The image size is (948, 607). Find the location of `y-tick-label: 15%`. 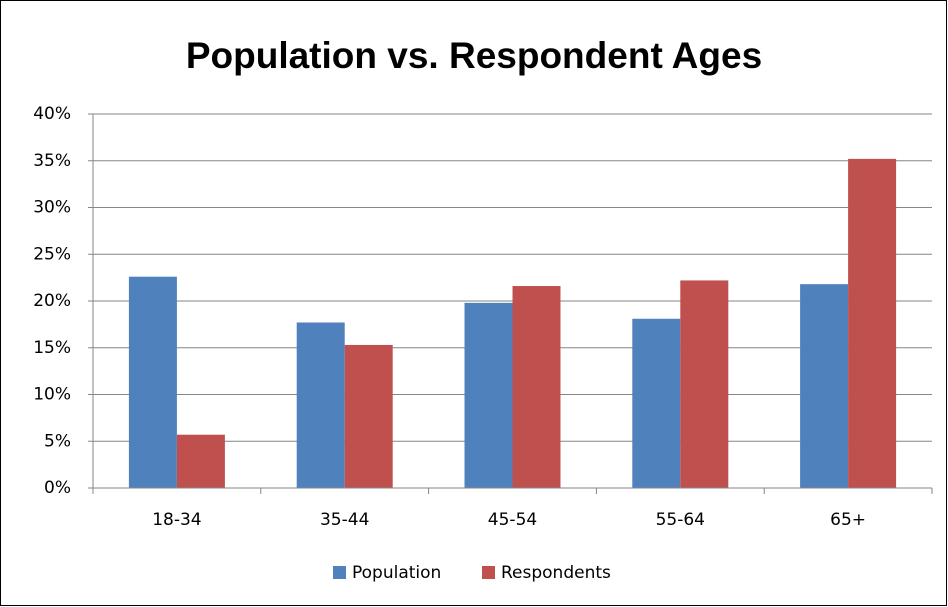

y-tick-label: 15% is located at coordinates (52, 348).